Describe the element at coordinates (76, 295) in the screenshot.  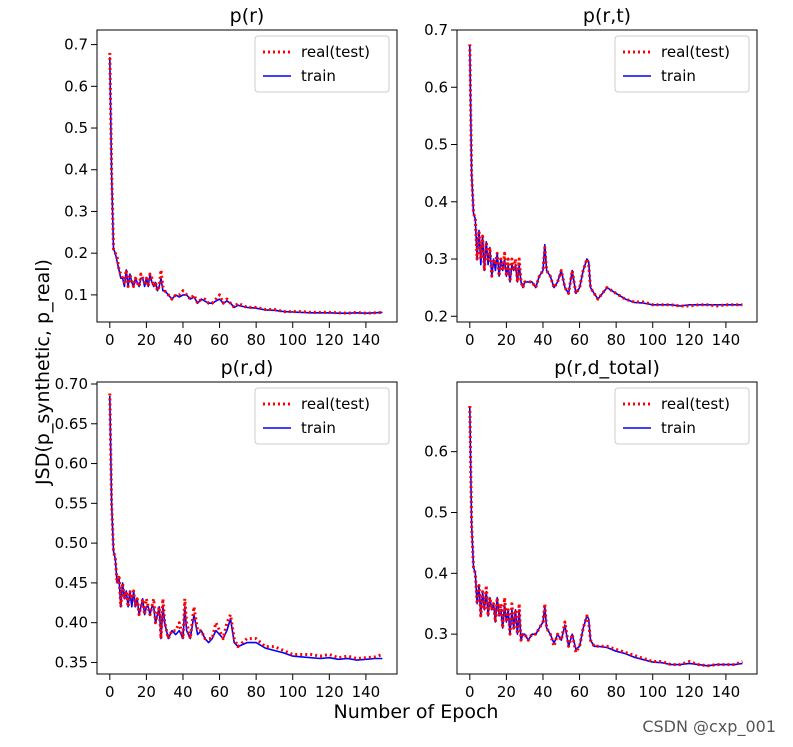
I see `y-tick-label: 0.1` at that location.